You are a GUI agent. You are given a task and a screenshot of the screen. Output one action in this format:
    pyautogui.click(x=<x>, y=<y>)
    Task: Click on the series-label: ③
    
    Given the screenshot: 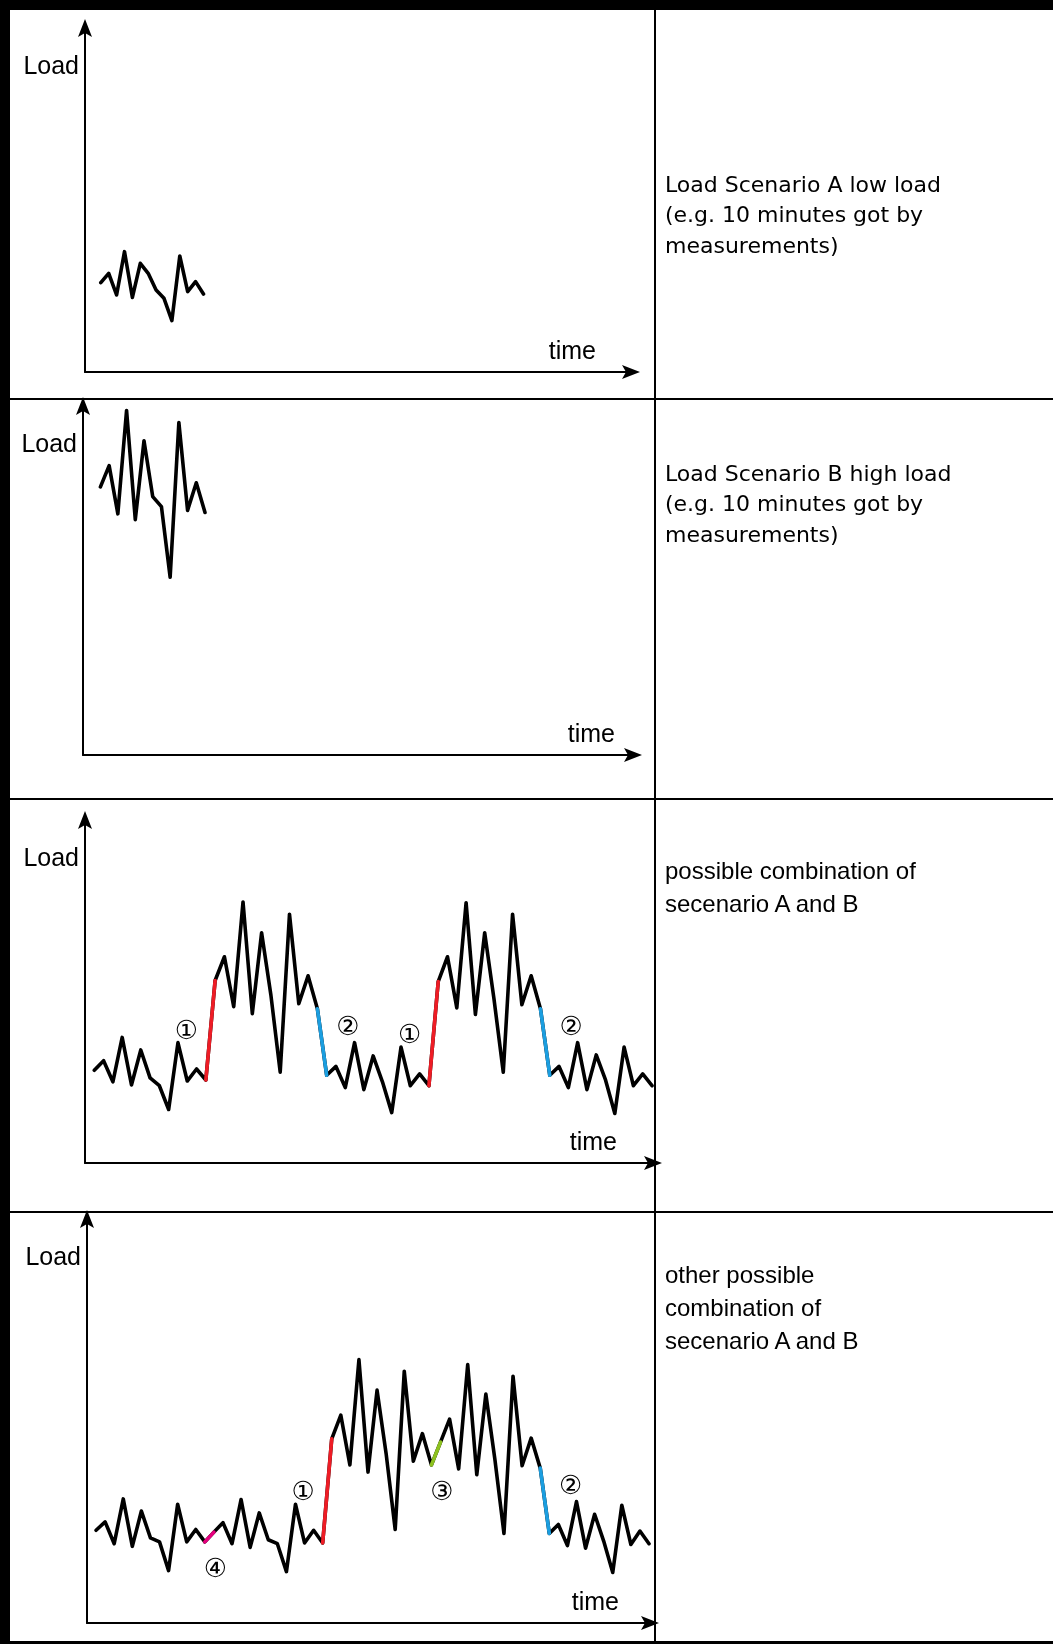 What is the action you would take?
    pyautogui.click(x=442, y=1490)
    